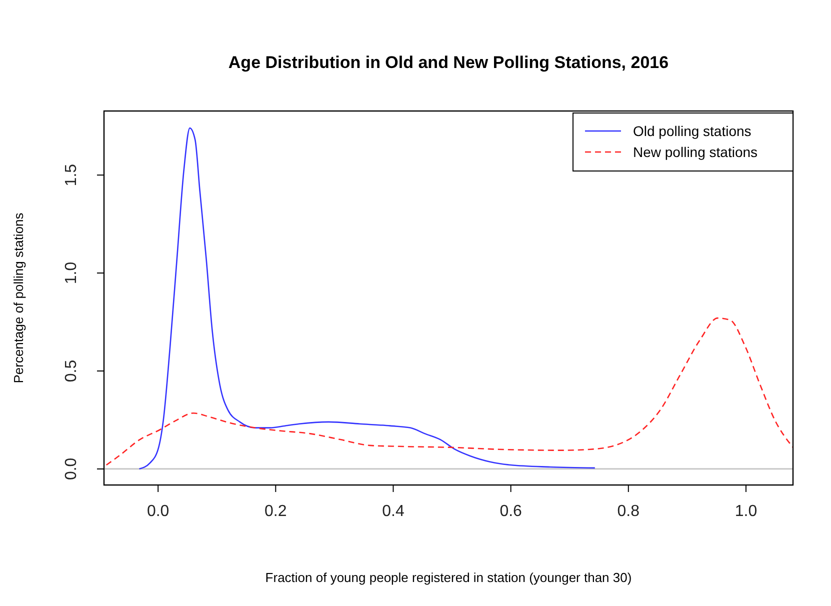 The height and width of the screenshot is (606, 831). Describe the element at coordinates (393, 511) in the screenshot. I see `x-tick-label: 0.4` at that location.